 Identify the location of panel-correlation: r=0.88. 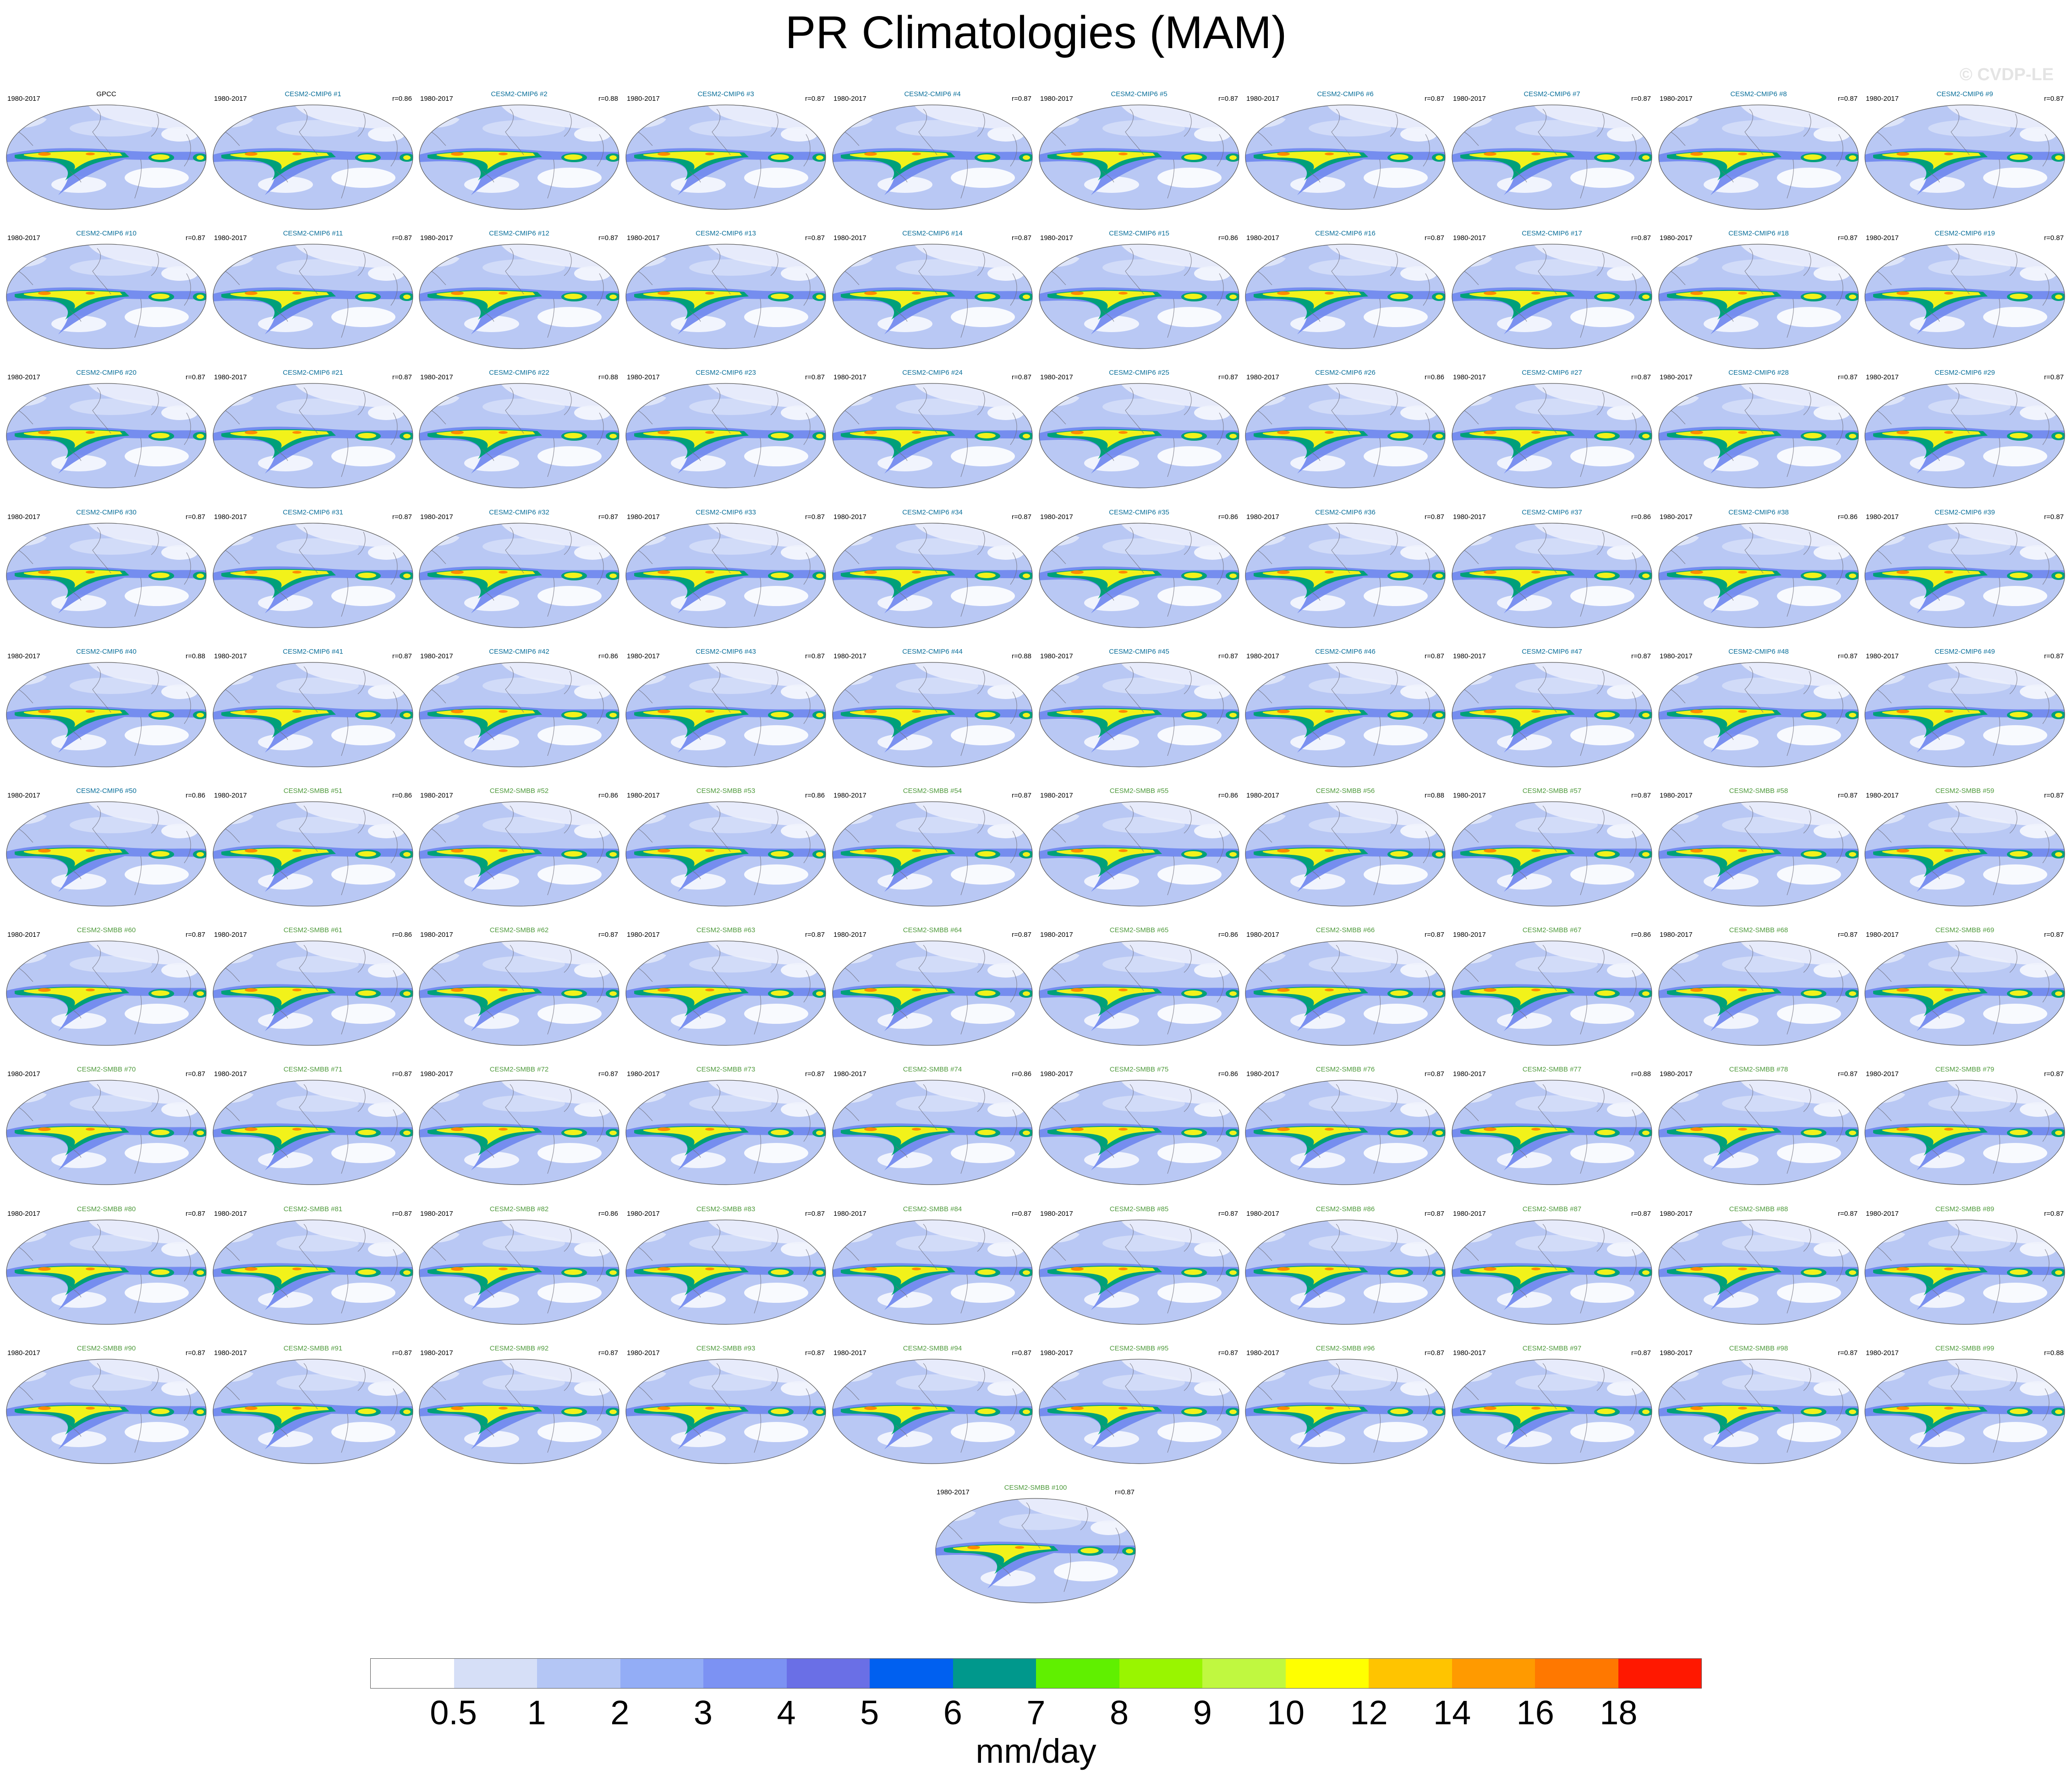
(1434, 796).